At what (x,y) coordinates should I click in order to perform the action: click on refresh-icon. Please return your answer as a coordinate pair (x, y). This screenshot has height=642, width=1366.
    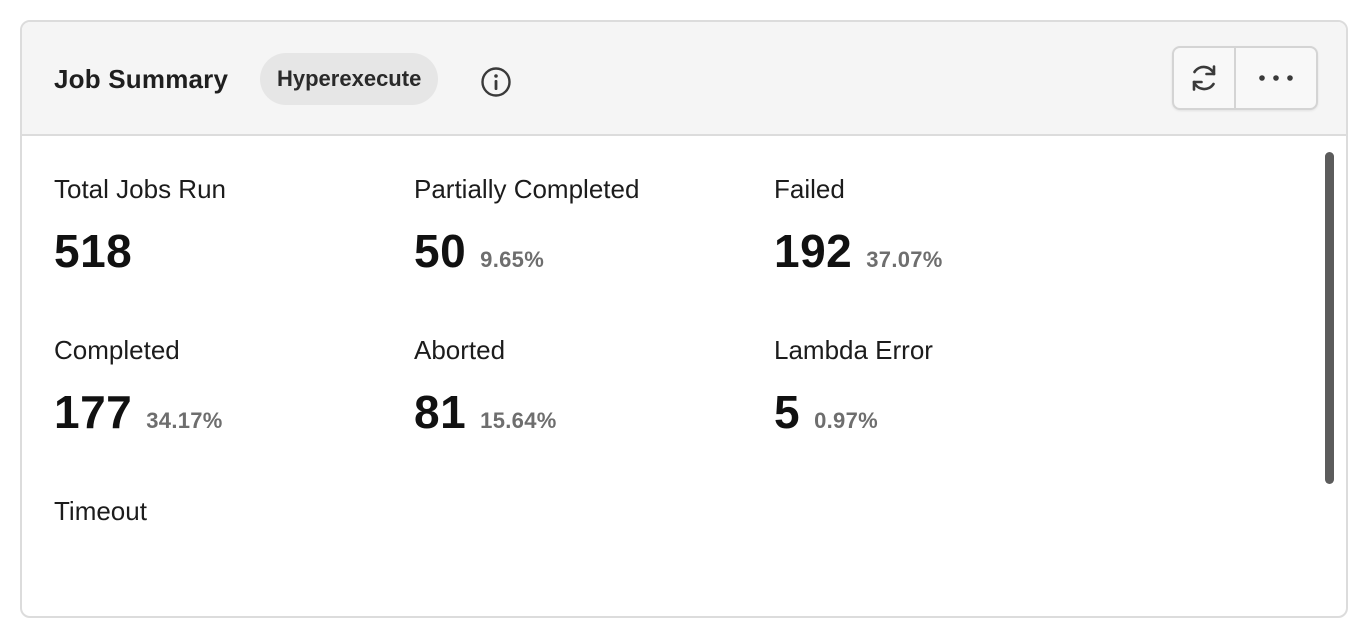
    Looking at the image, I should click on (1204, 78).